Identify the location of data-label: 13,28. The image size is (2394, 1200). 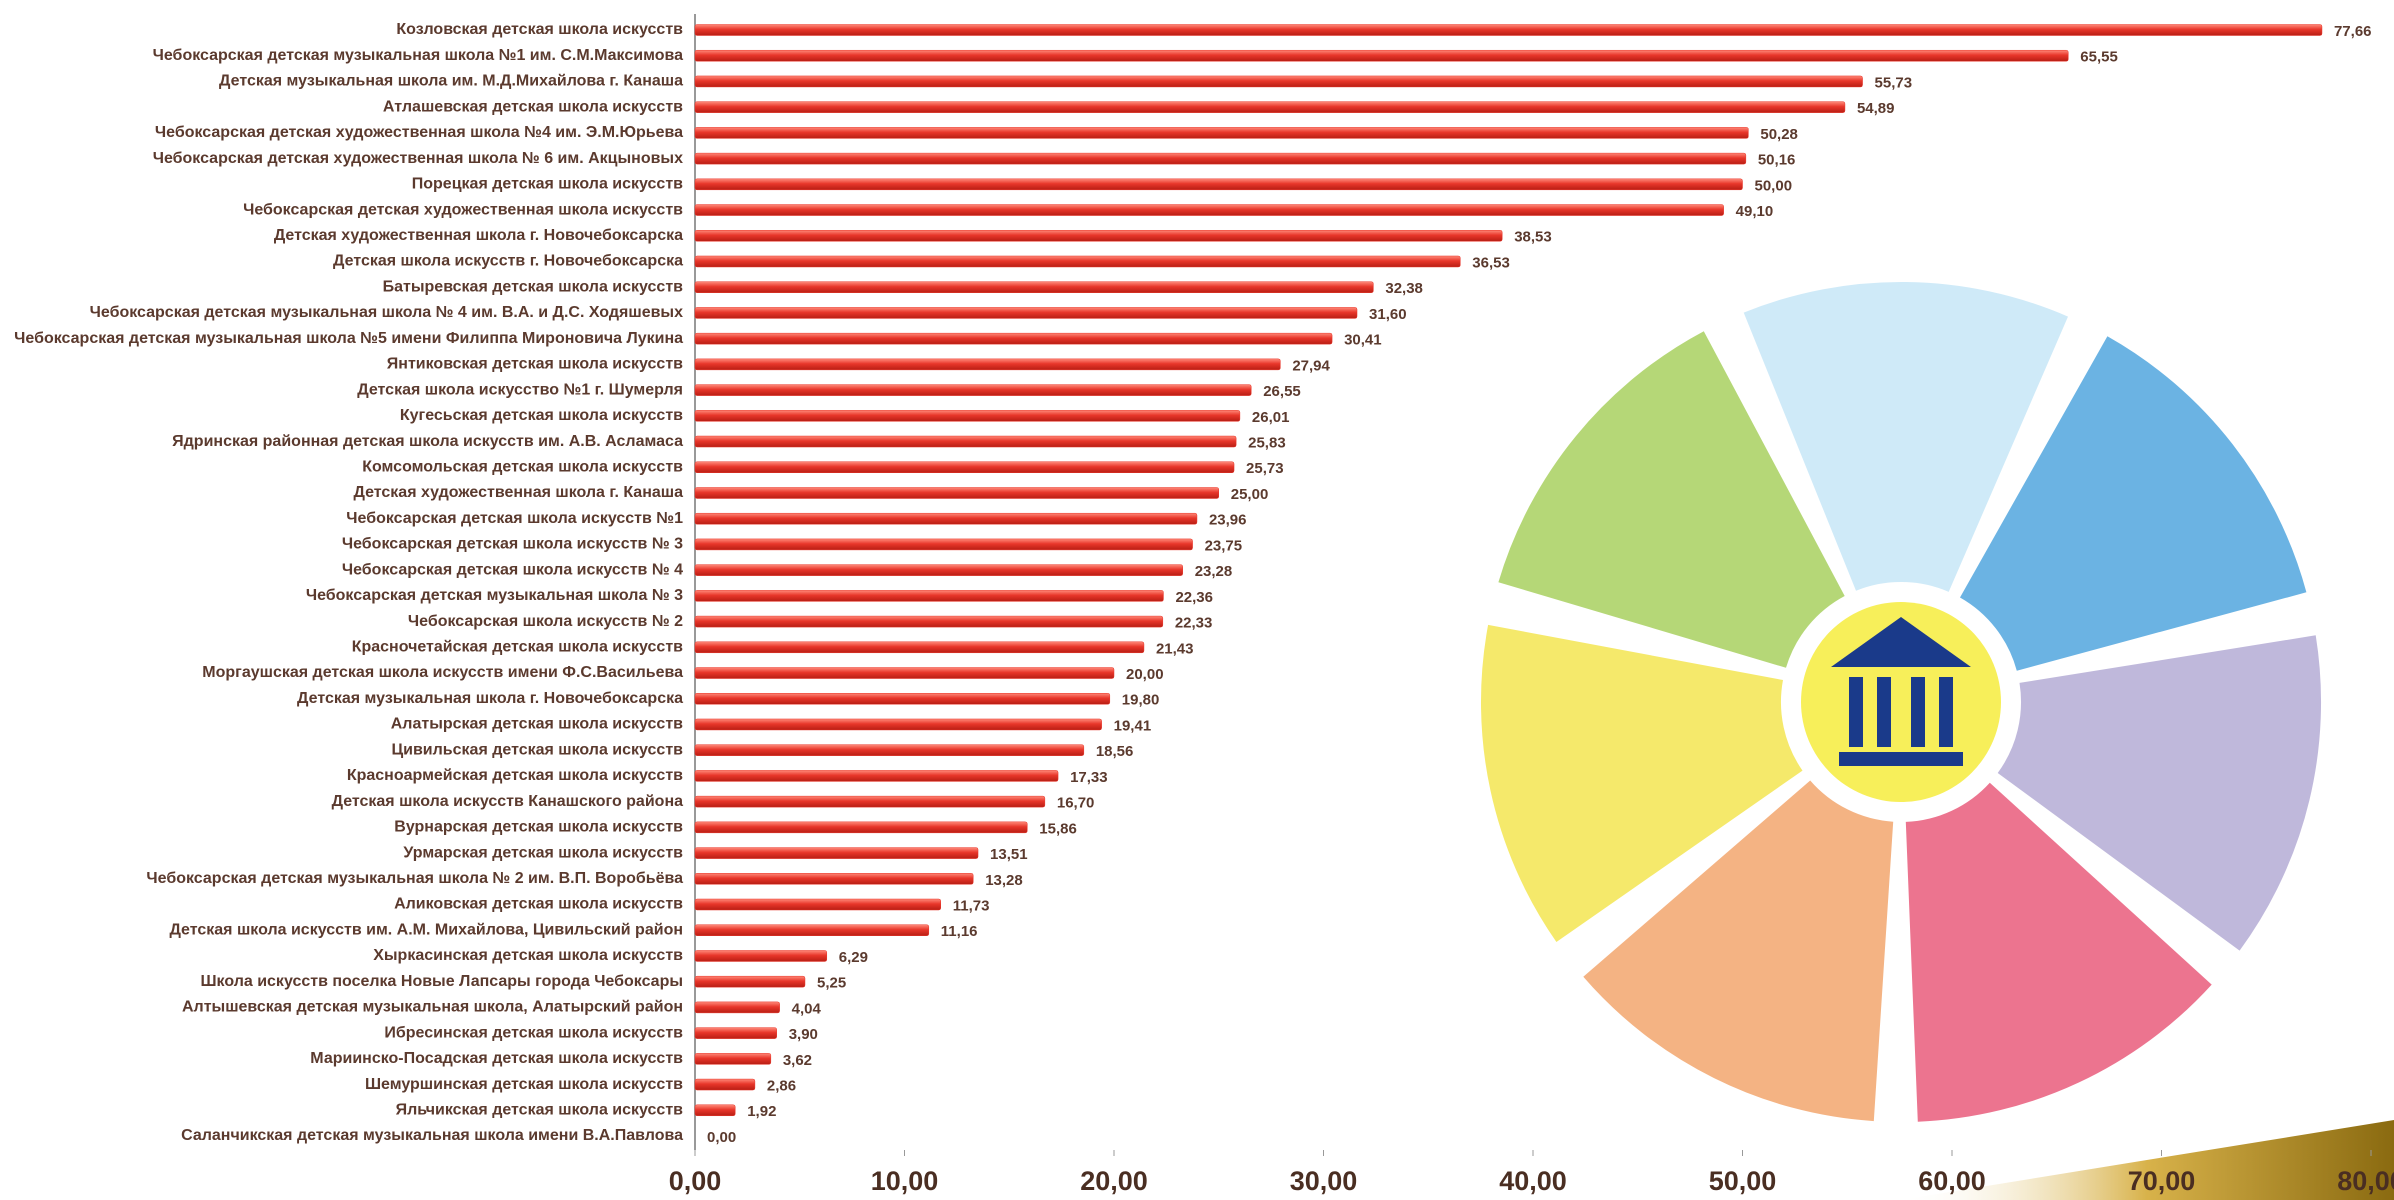
(1004, 880).